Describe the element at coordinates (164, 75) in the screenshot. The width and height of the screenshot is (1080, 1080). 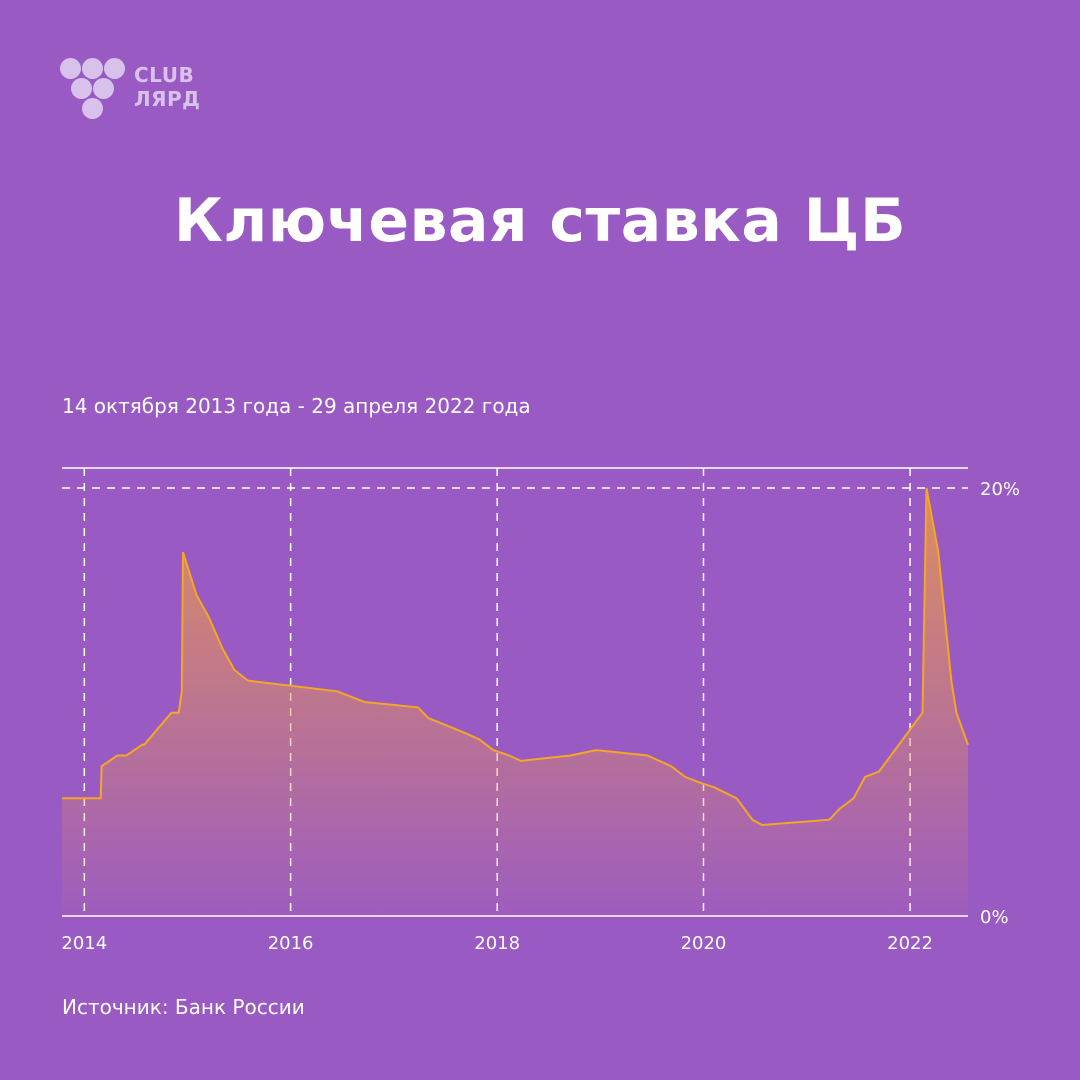
I see `brand-line1: CLUB` at that location.